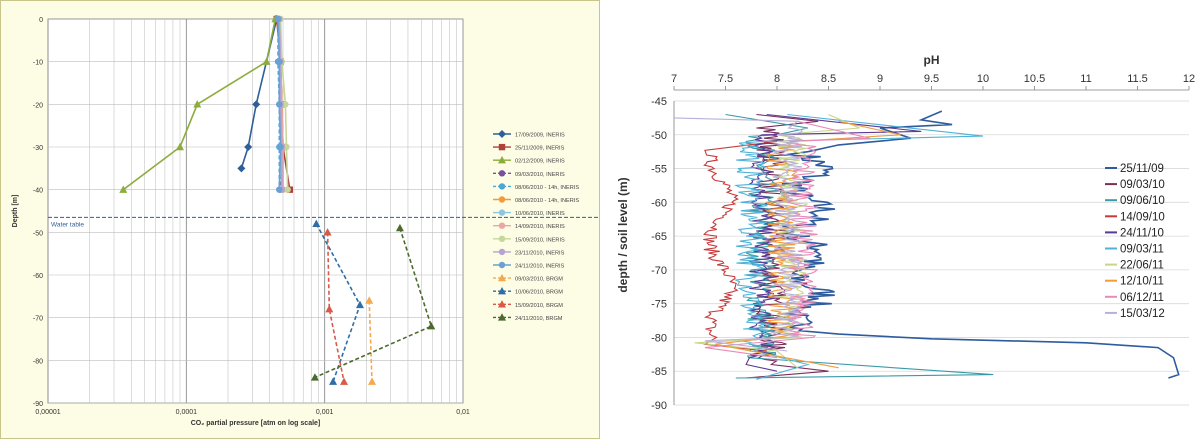 This screenshot has height=444, width=1195. I want to click on co2-y-tick-label: -10, so click(38, 63).